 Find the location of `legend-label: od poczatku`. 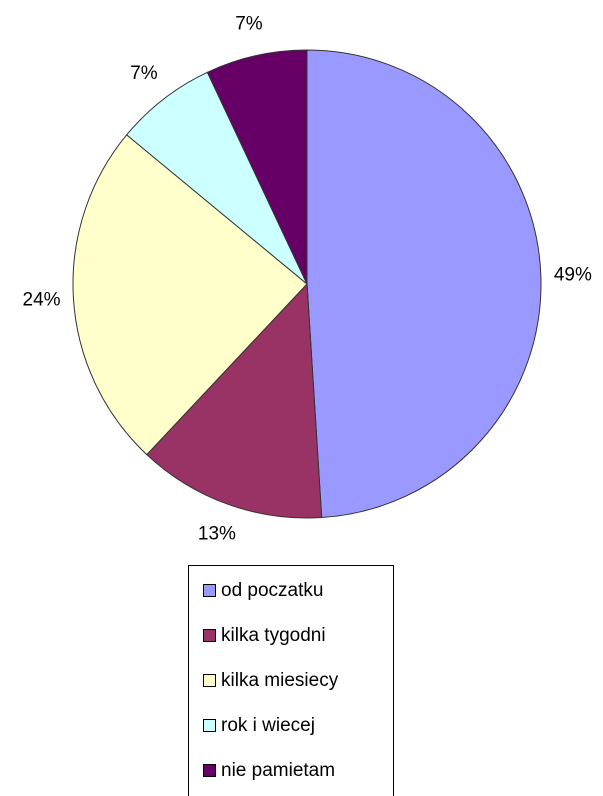

legend-label: od poczatku is located at coordinates (272, 590).